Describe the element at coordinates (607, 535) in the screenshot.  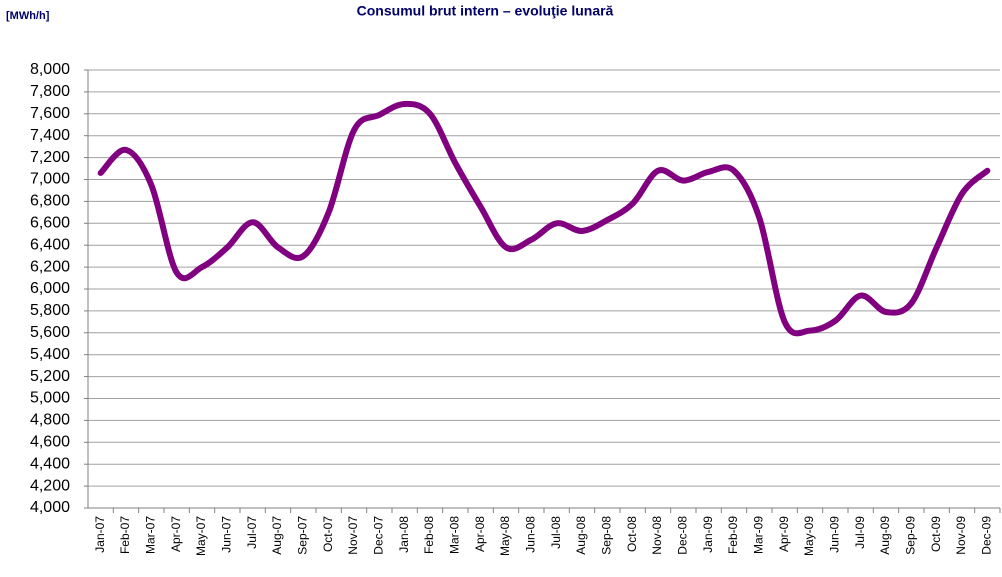
I see `x-tick-label: Sep-08` at that location.